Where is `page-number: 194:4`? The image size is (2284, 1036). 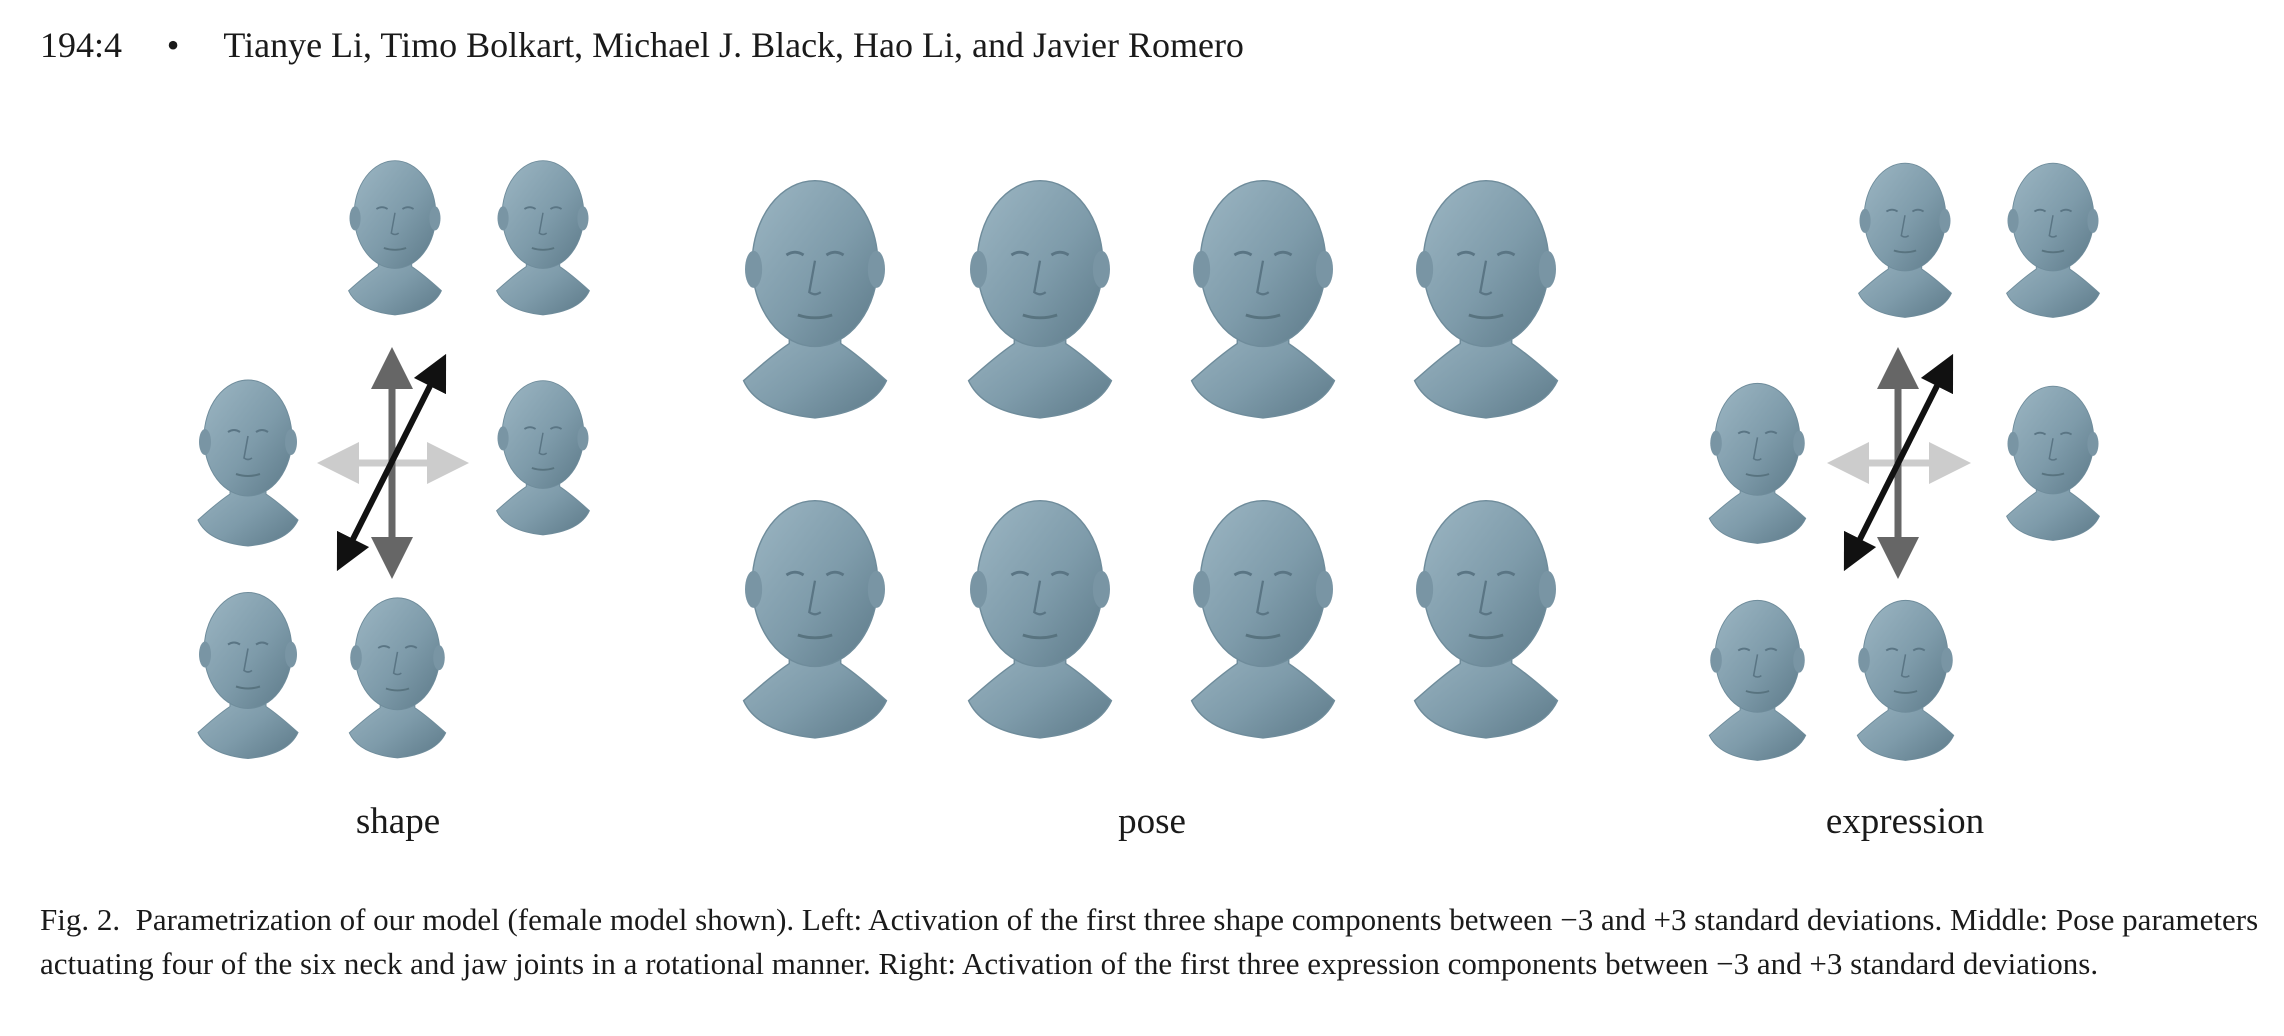 page-number: 194:4 is located at coordinates (81, 45).